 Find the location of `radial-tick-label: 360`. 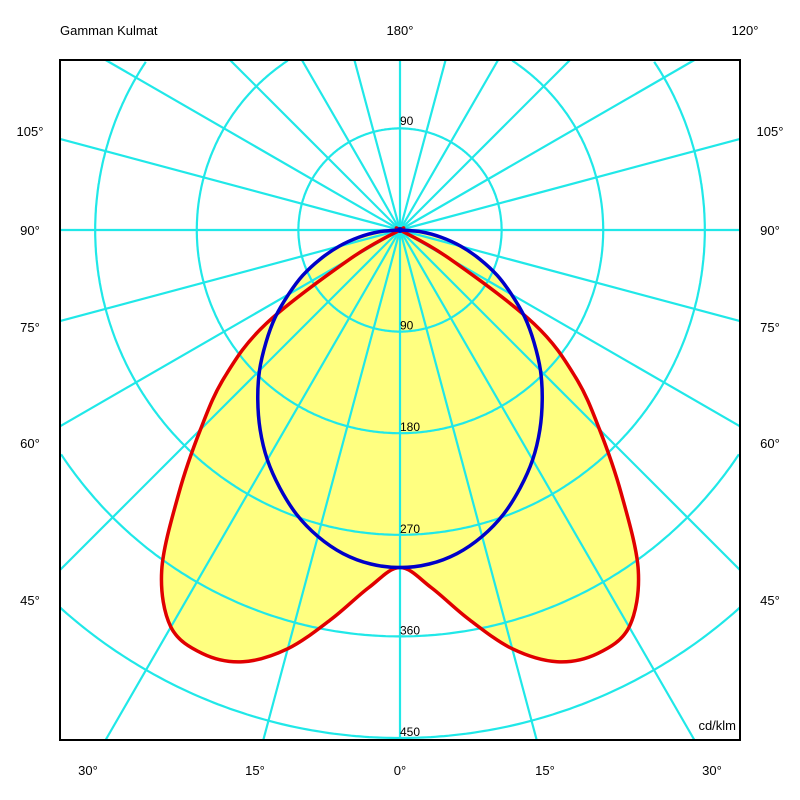

radial-tick-label: 360 is located at coordinates (410, 630).